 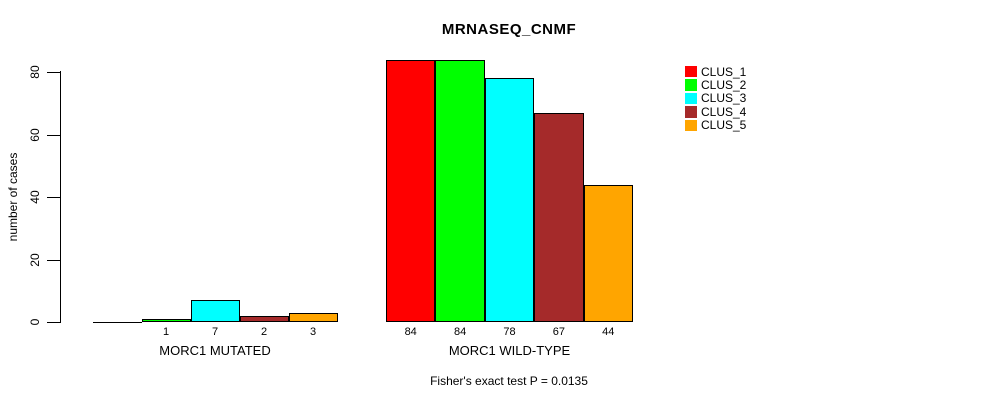 I want to click on legend-row: CLUS_4, so click(x=715, y=111).